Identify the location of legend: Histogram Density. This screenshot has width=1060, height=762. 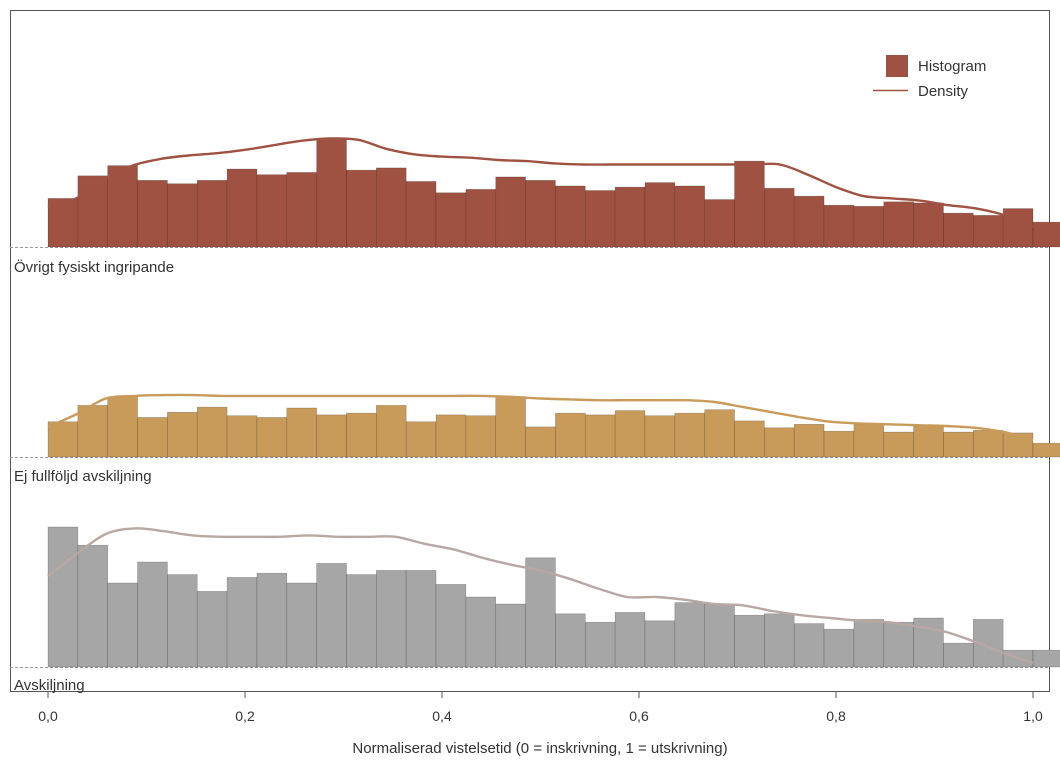
(929, 77).